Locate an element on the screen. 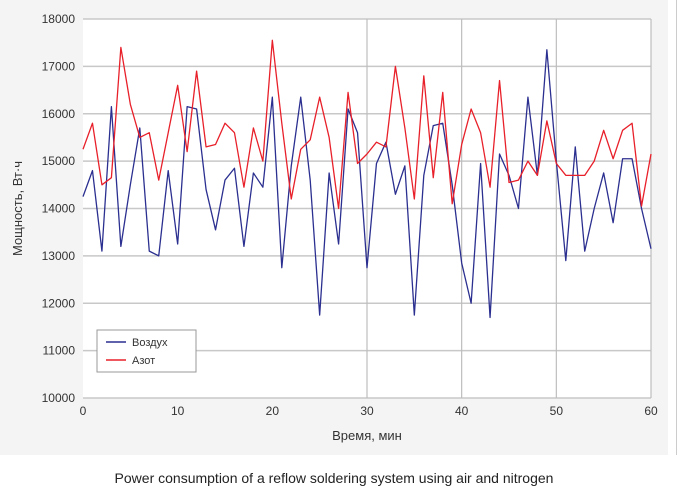 The image size is (683, 499). x-tick-label: 10 is located at coordinates (178, 411).